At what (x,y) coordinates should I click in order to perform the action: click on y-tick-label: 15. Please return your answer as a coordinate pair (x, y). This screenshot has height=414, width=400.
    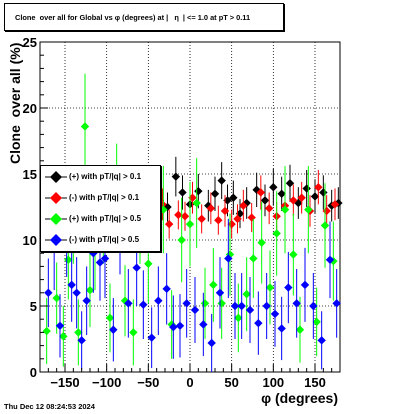
    Looking at the image, I should click on (30, 174).